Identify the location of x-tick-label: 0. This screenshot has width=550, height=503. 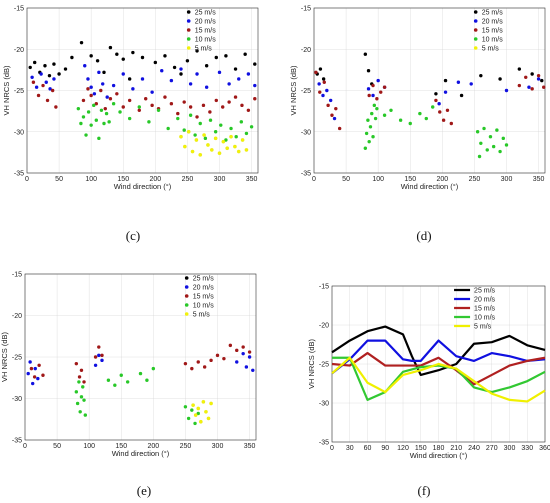
(25, 446).